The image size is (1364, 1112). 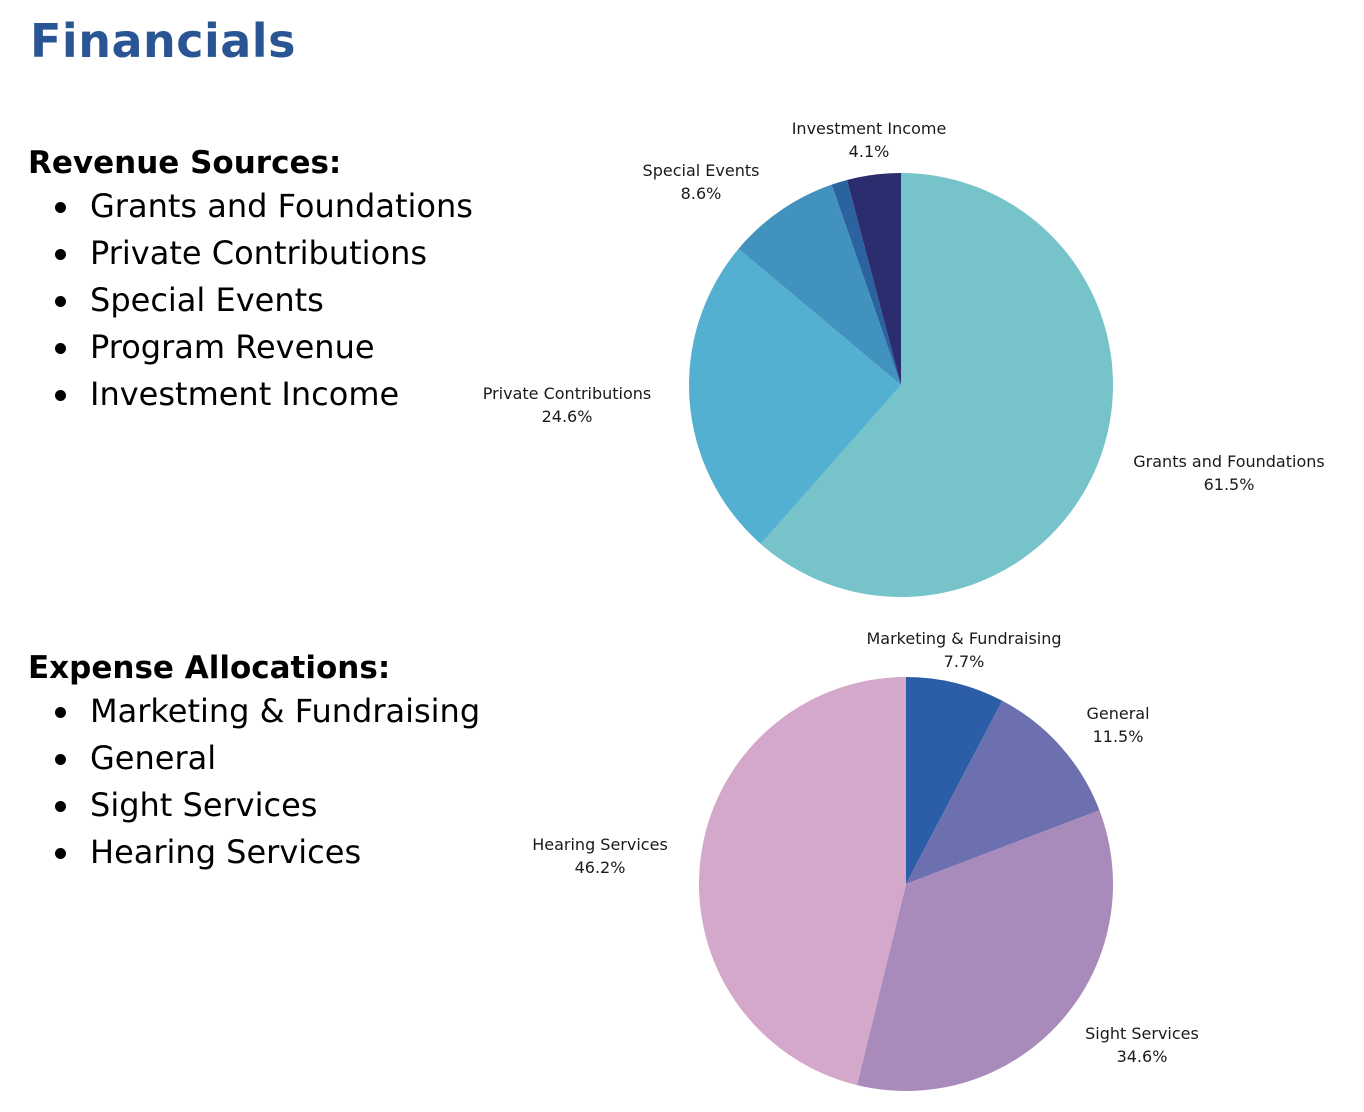 What do you see at coordinates (600, 844) in the screenshot?
I see `slice-label-hearing-services: Hearing Services` at bounding box center [600, 844].